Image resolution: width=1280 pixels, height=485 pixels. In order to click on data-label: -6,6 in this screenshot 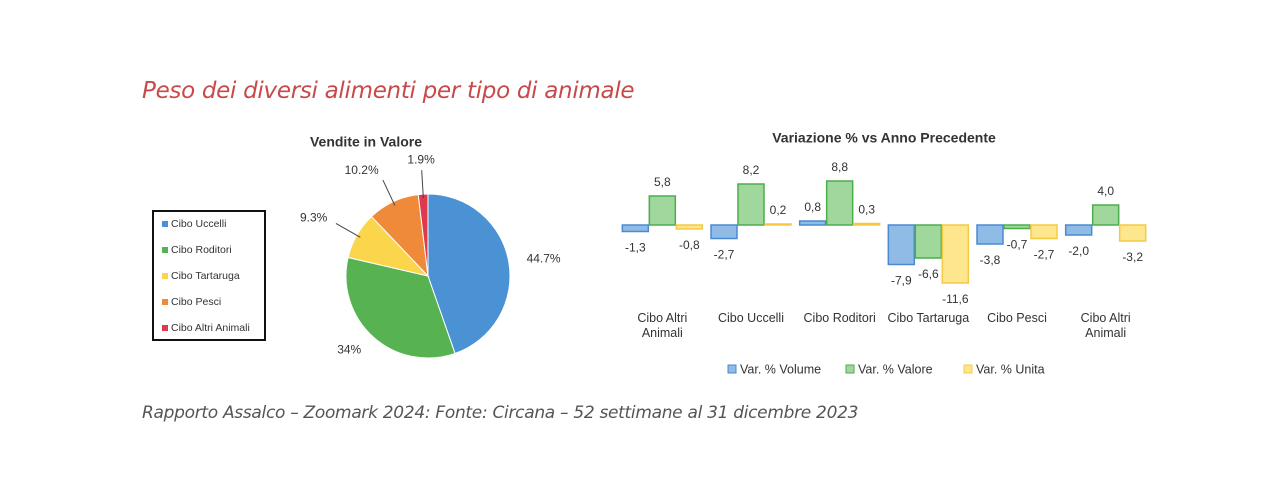, I will do `click(928, 274)`.